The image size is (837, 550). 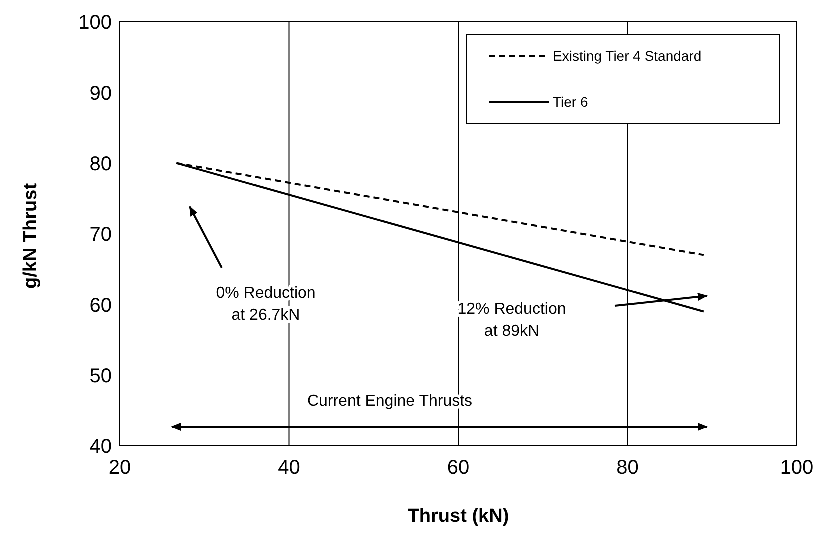 I want to click on x-tick-label: 20, so click(x=120, y=468).